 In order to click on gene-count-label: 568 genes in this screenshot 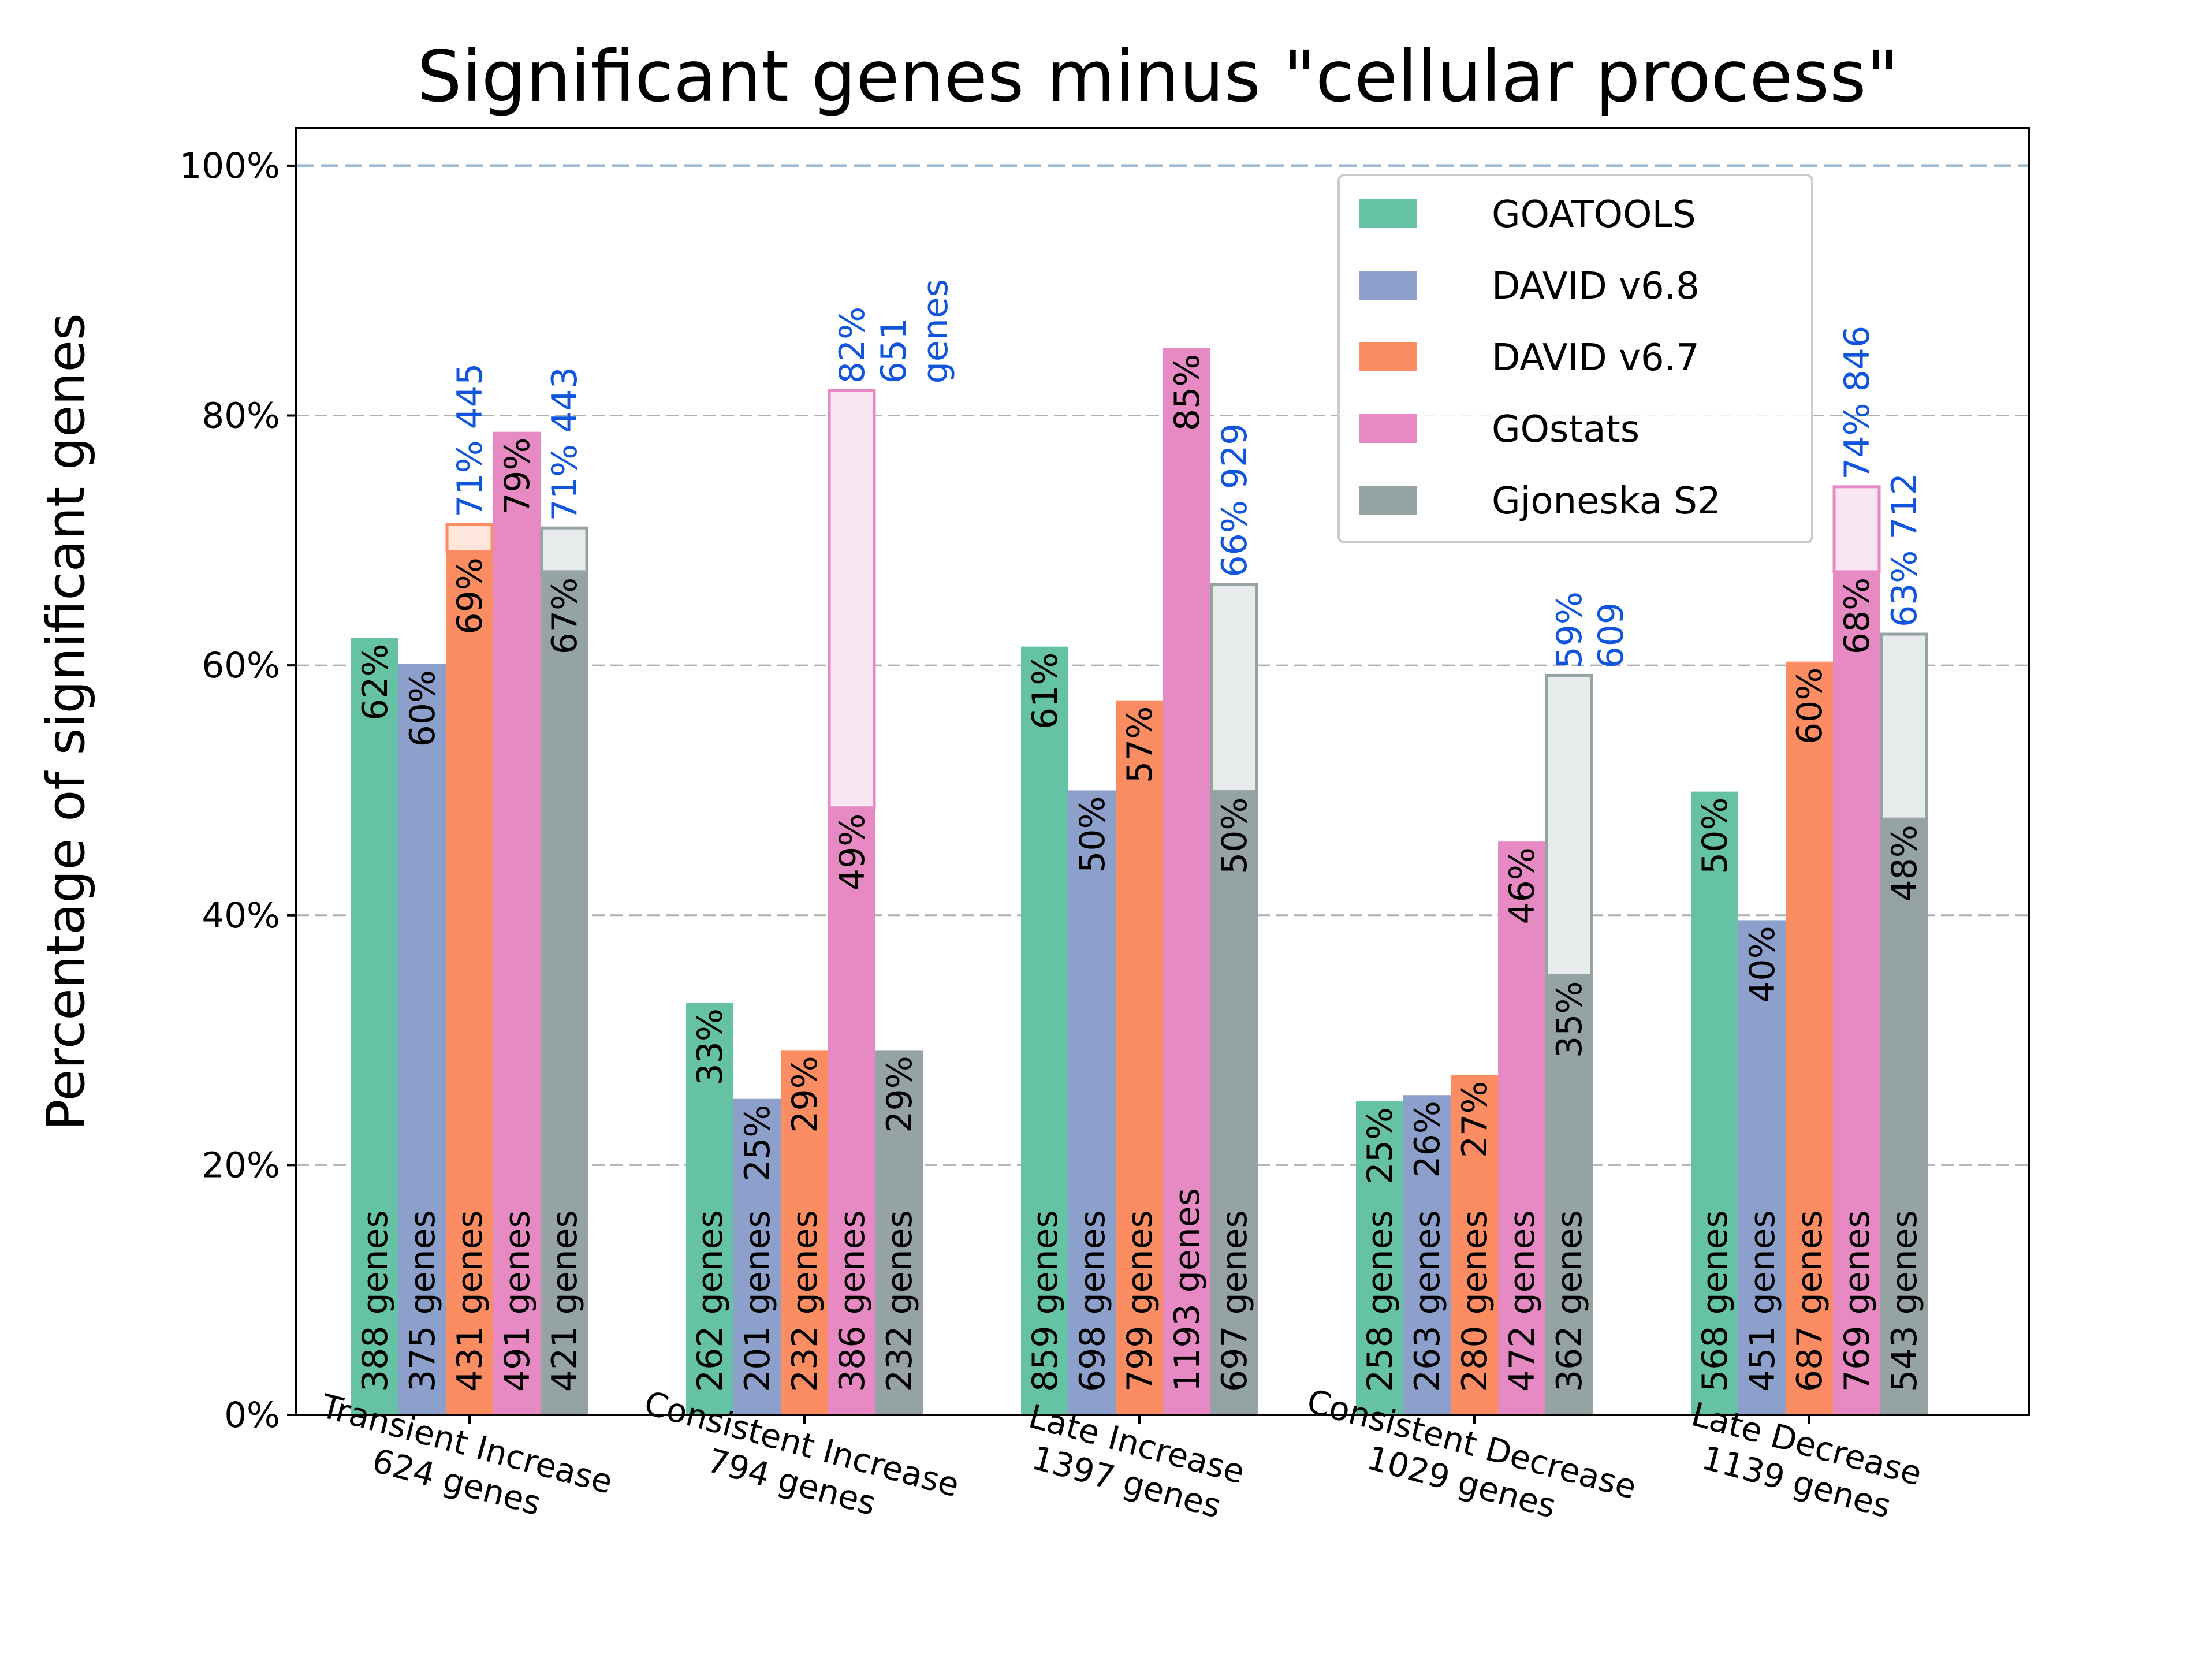, I will do `click(1715, 1301)`.